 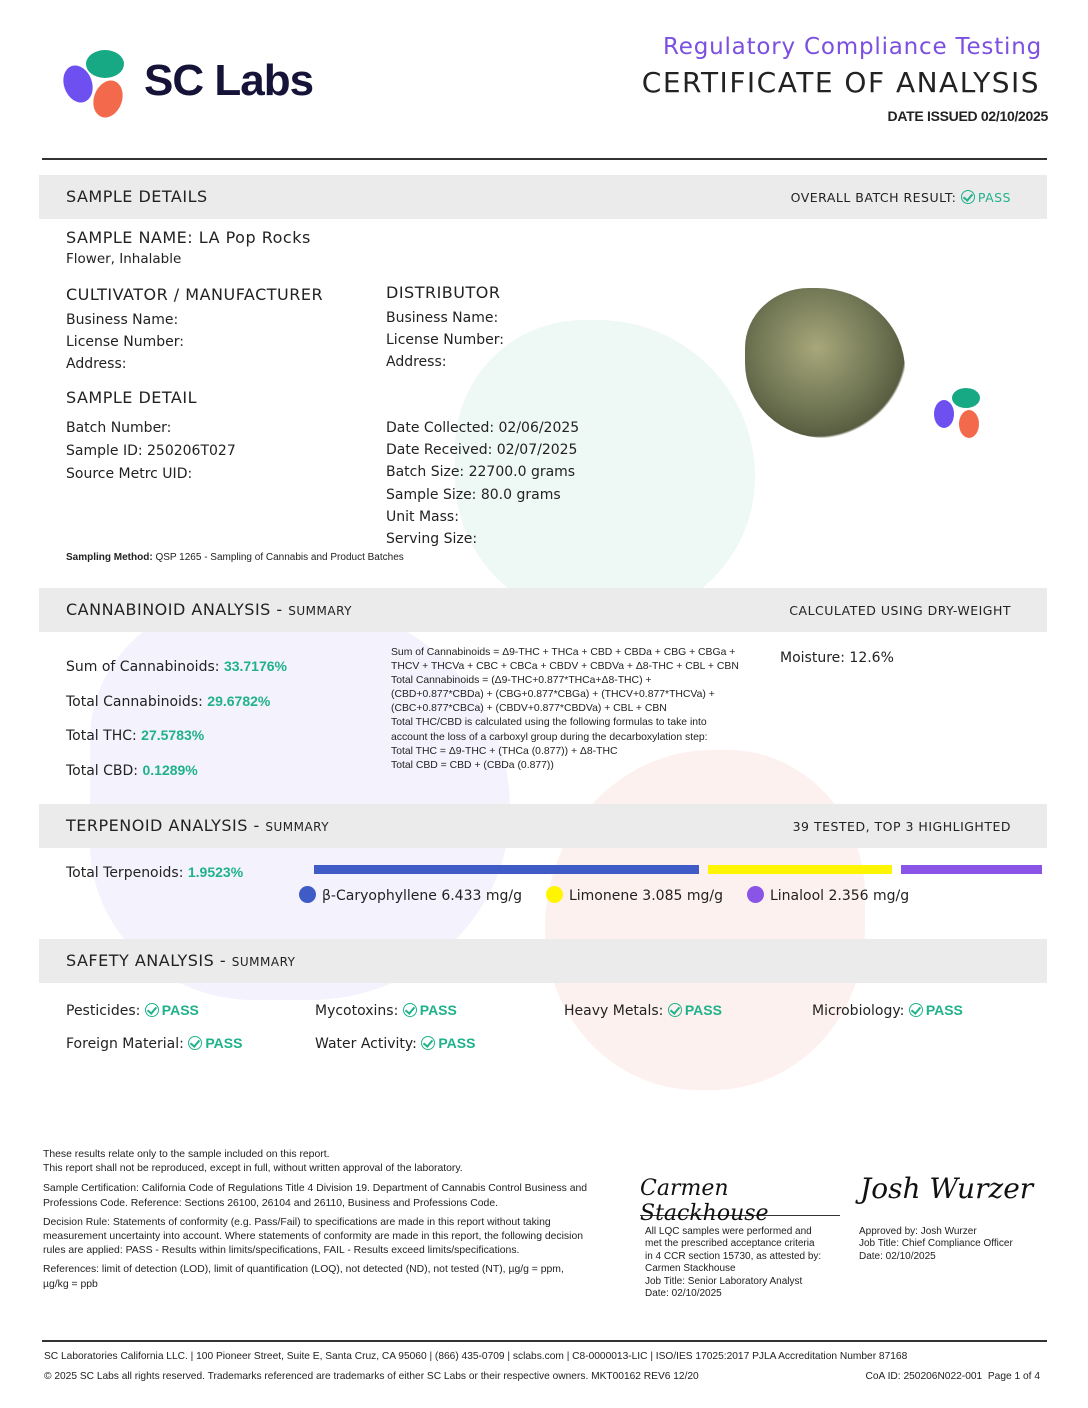 I want to click on distributor-heading: DISTRIBUTOR, so click(x=443, y=292).